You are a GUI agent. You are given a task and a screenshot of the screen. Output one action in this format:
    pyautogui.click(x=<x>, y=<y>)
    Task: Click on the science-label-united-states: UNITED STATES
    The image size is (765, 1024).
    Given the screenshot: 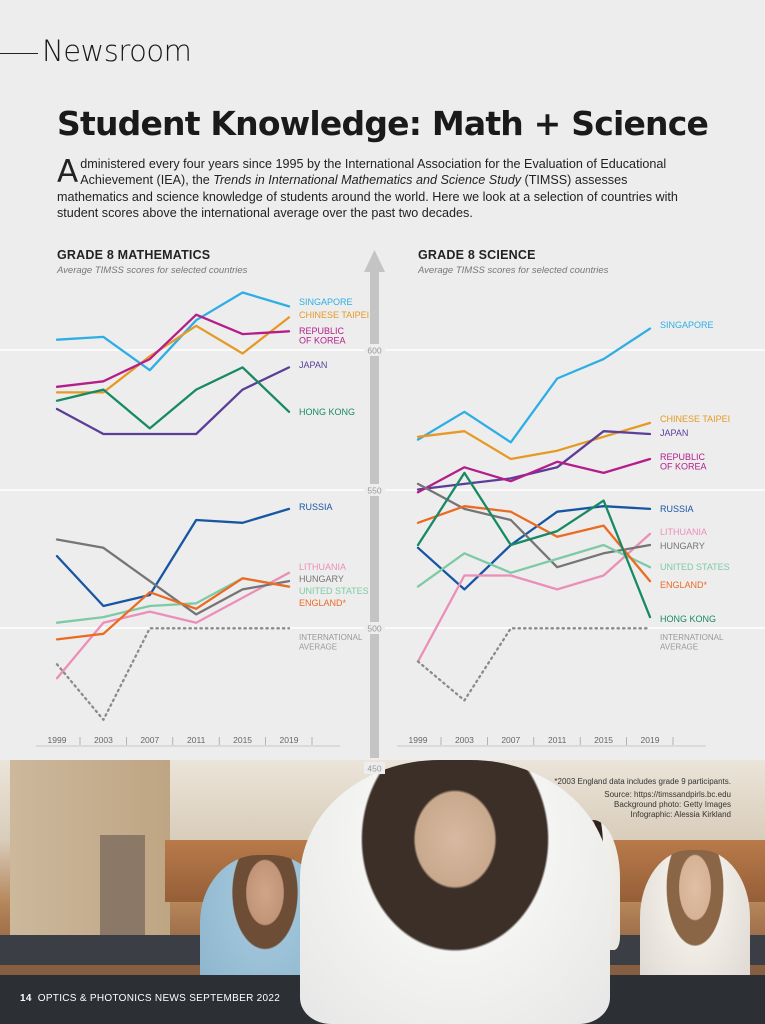 What is the action you would take?
    pyautogui.click(x=695, y=567)
    